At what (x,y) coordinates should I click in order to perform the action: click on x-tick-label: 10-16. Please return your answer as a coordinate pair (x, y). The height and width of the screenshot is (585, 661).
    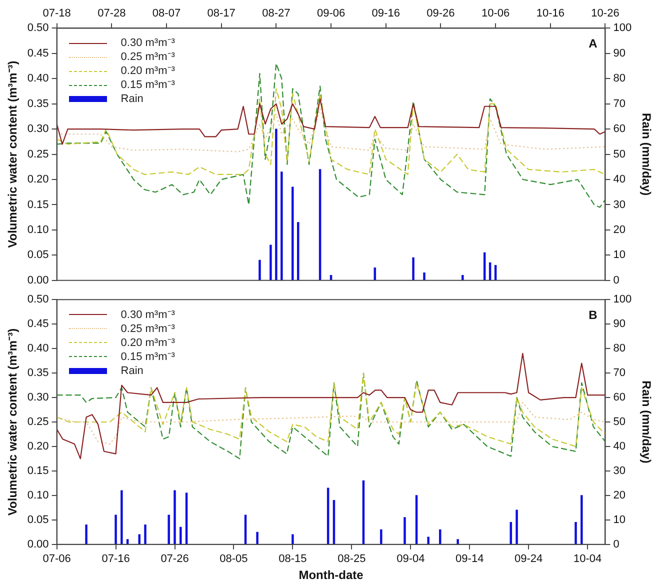
    Looking at the image, I should click on (550, 14).